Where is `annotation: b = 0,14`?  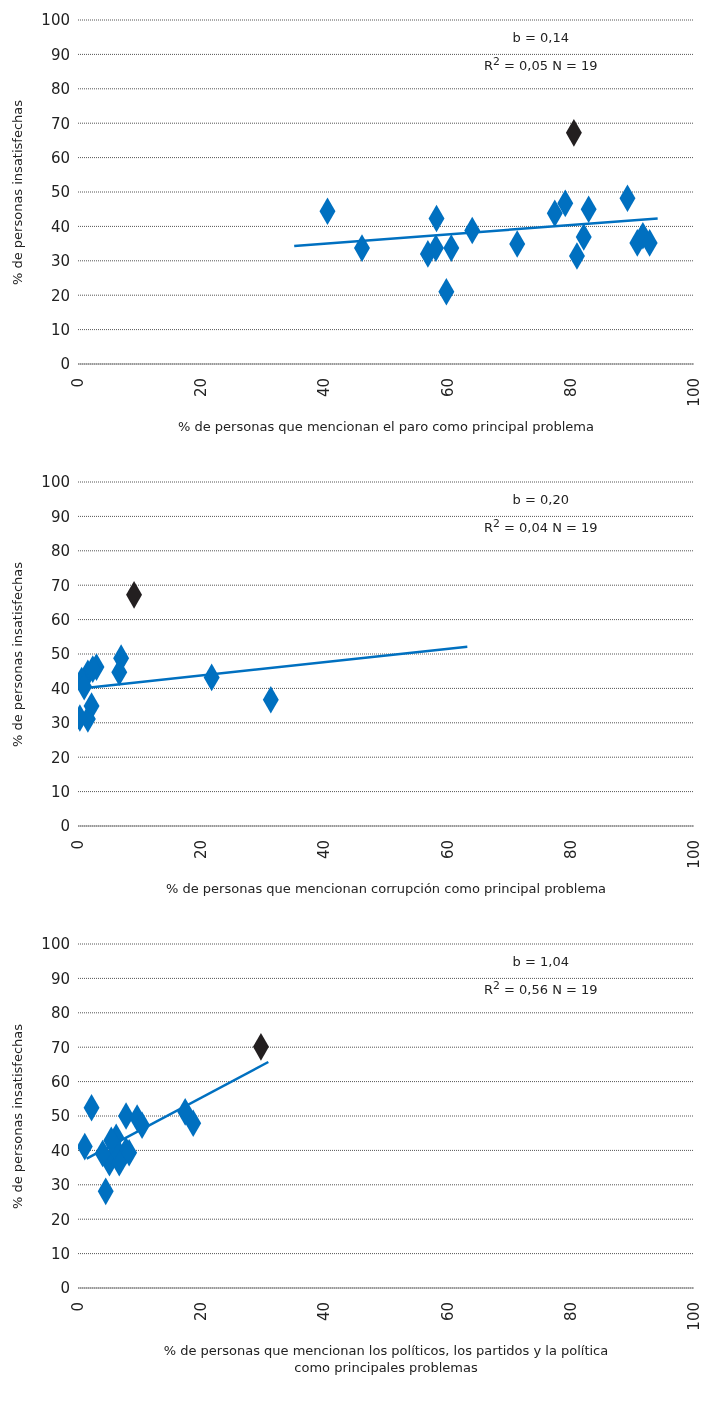
annotation: b = 0,14 is located at coordinates (540, 38).